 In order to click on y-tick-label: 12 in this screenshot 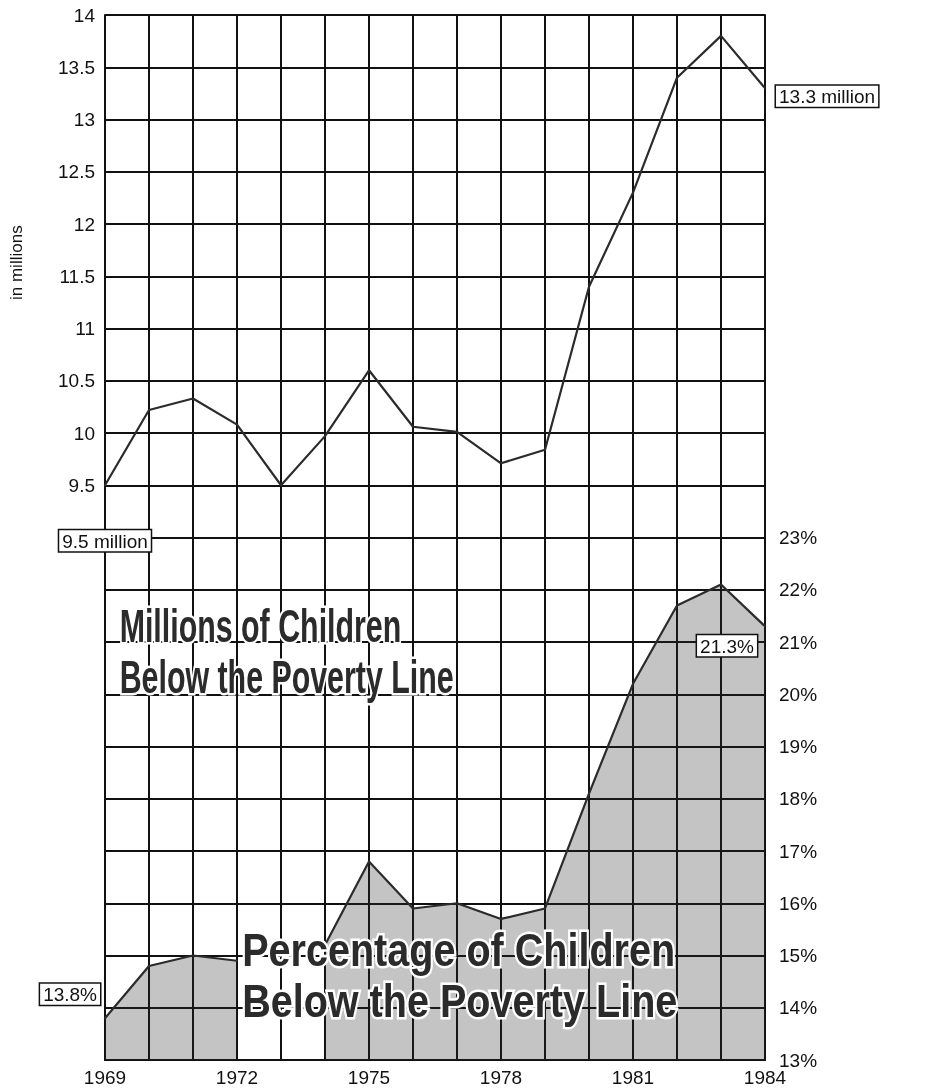, I will do `click(84, 224)`.